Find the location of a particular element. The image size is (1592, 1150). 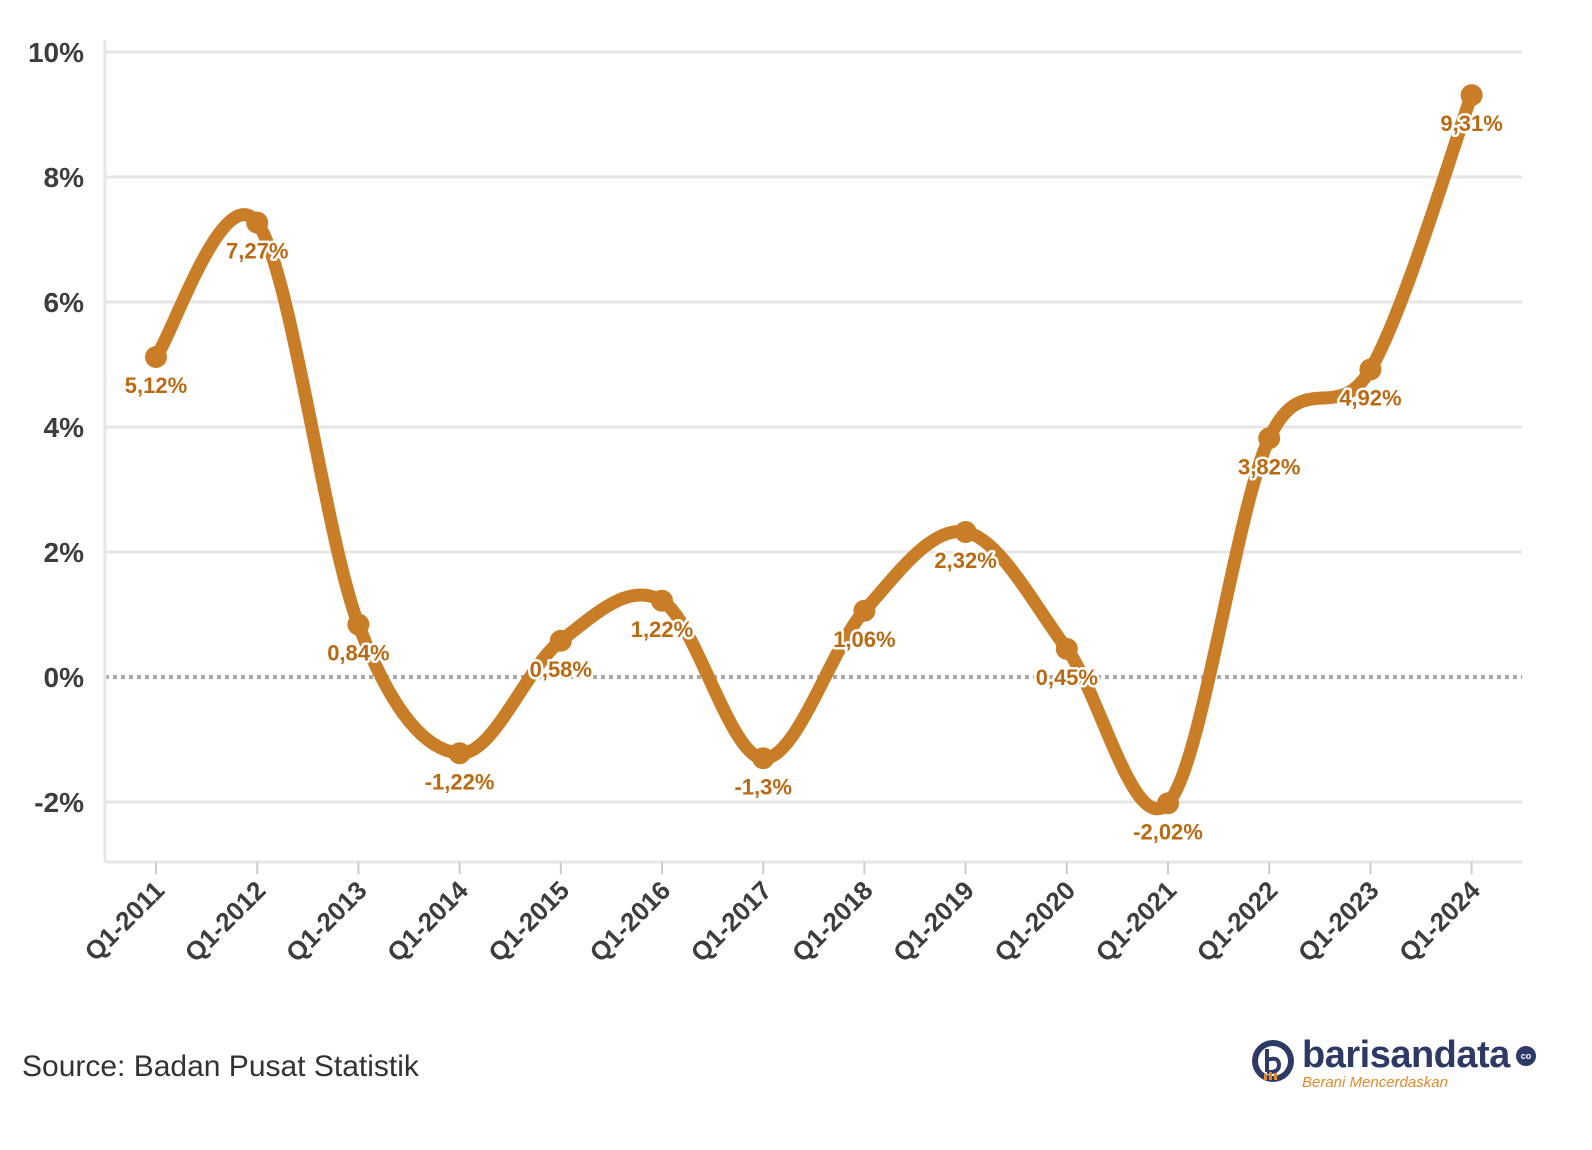

x-tick-label: Q1-2015 is located at coordinates (528, 921).